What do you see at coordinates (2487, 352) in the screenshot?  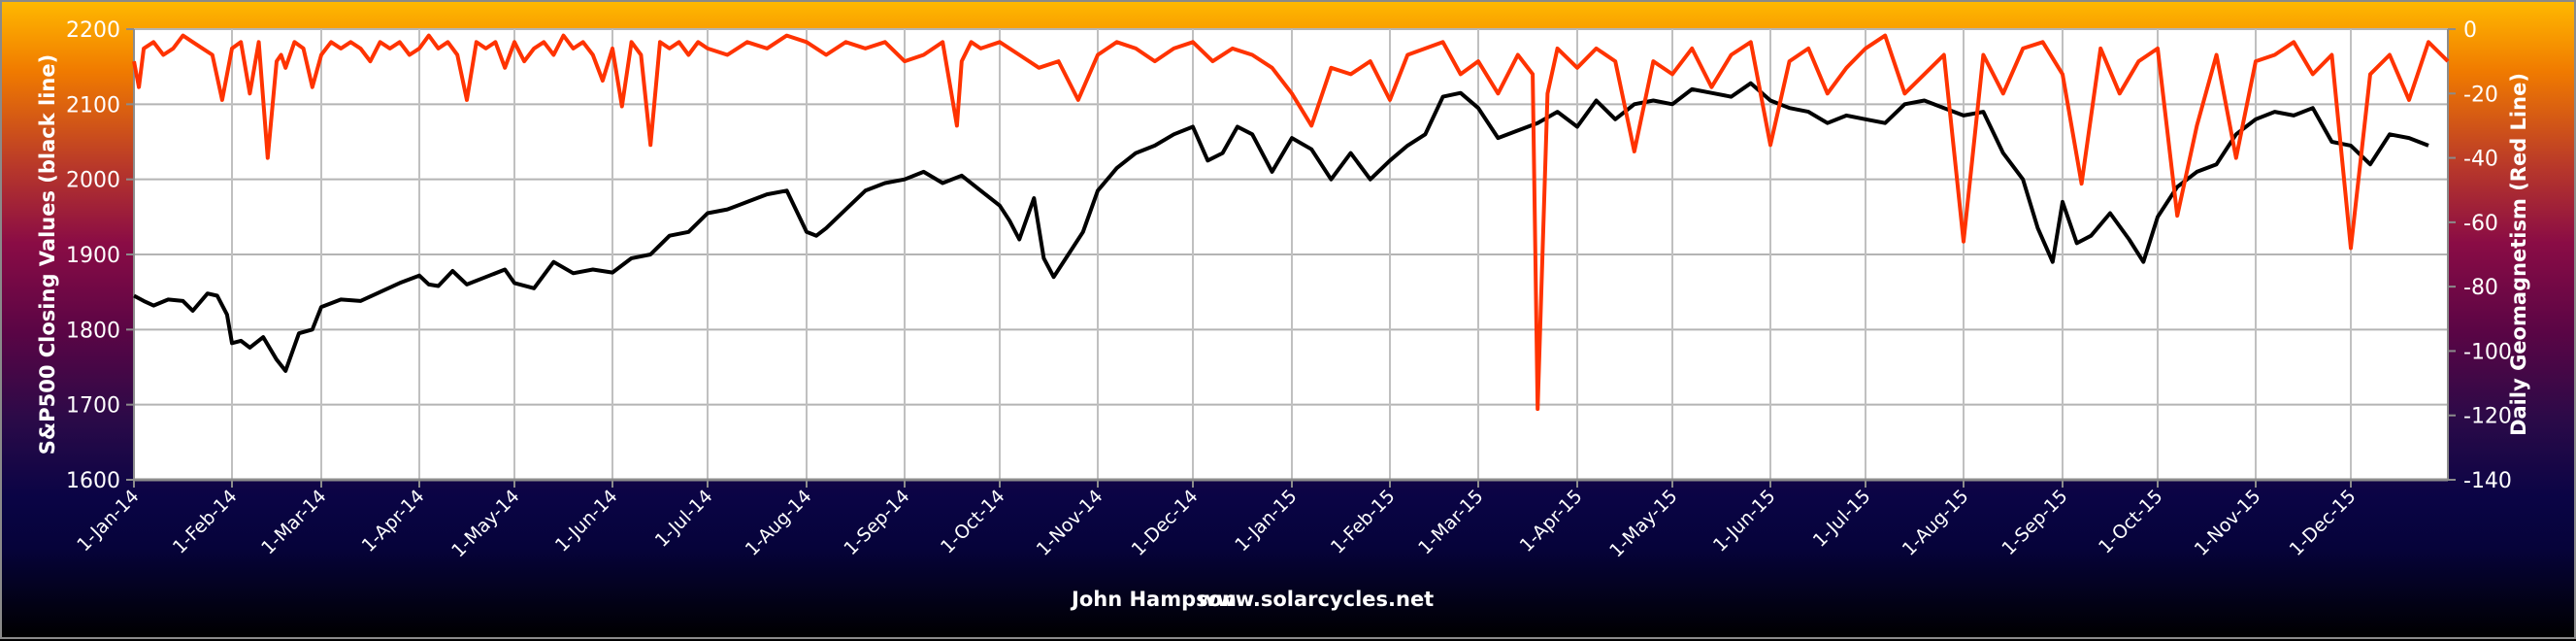 I see `right-tick-label: -100` at bounding box center [2487, 352].